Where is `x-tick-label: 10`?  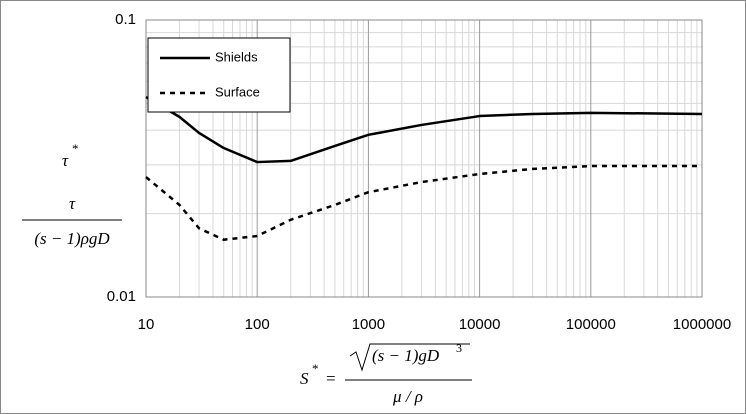 x-tick-label: 10 is located at coordinates (146, 324).